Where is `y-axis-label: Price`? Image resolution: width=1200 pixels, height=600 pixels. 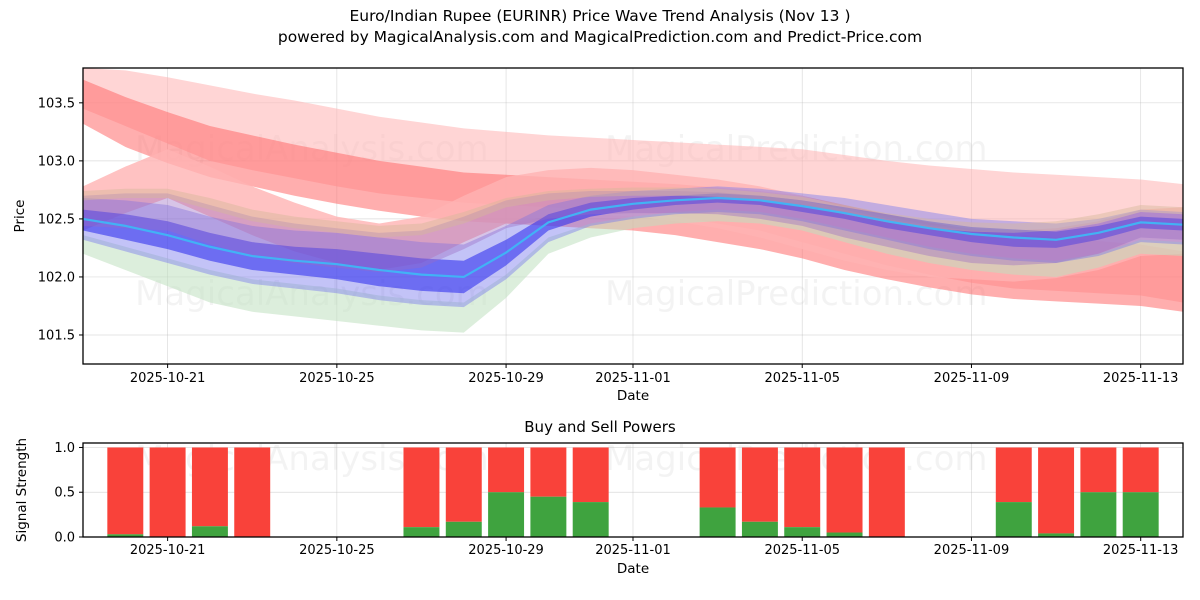 y-axis-label: Price is located at coordinates (20, 216).